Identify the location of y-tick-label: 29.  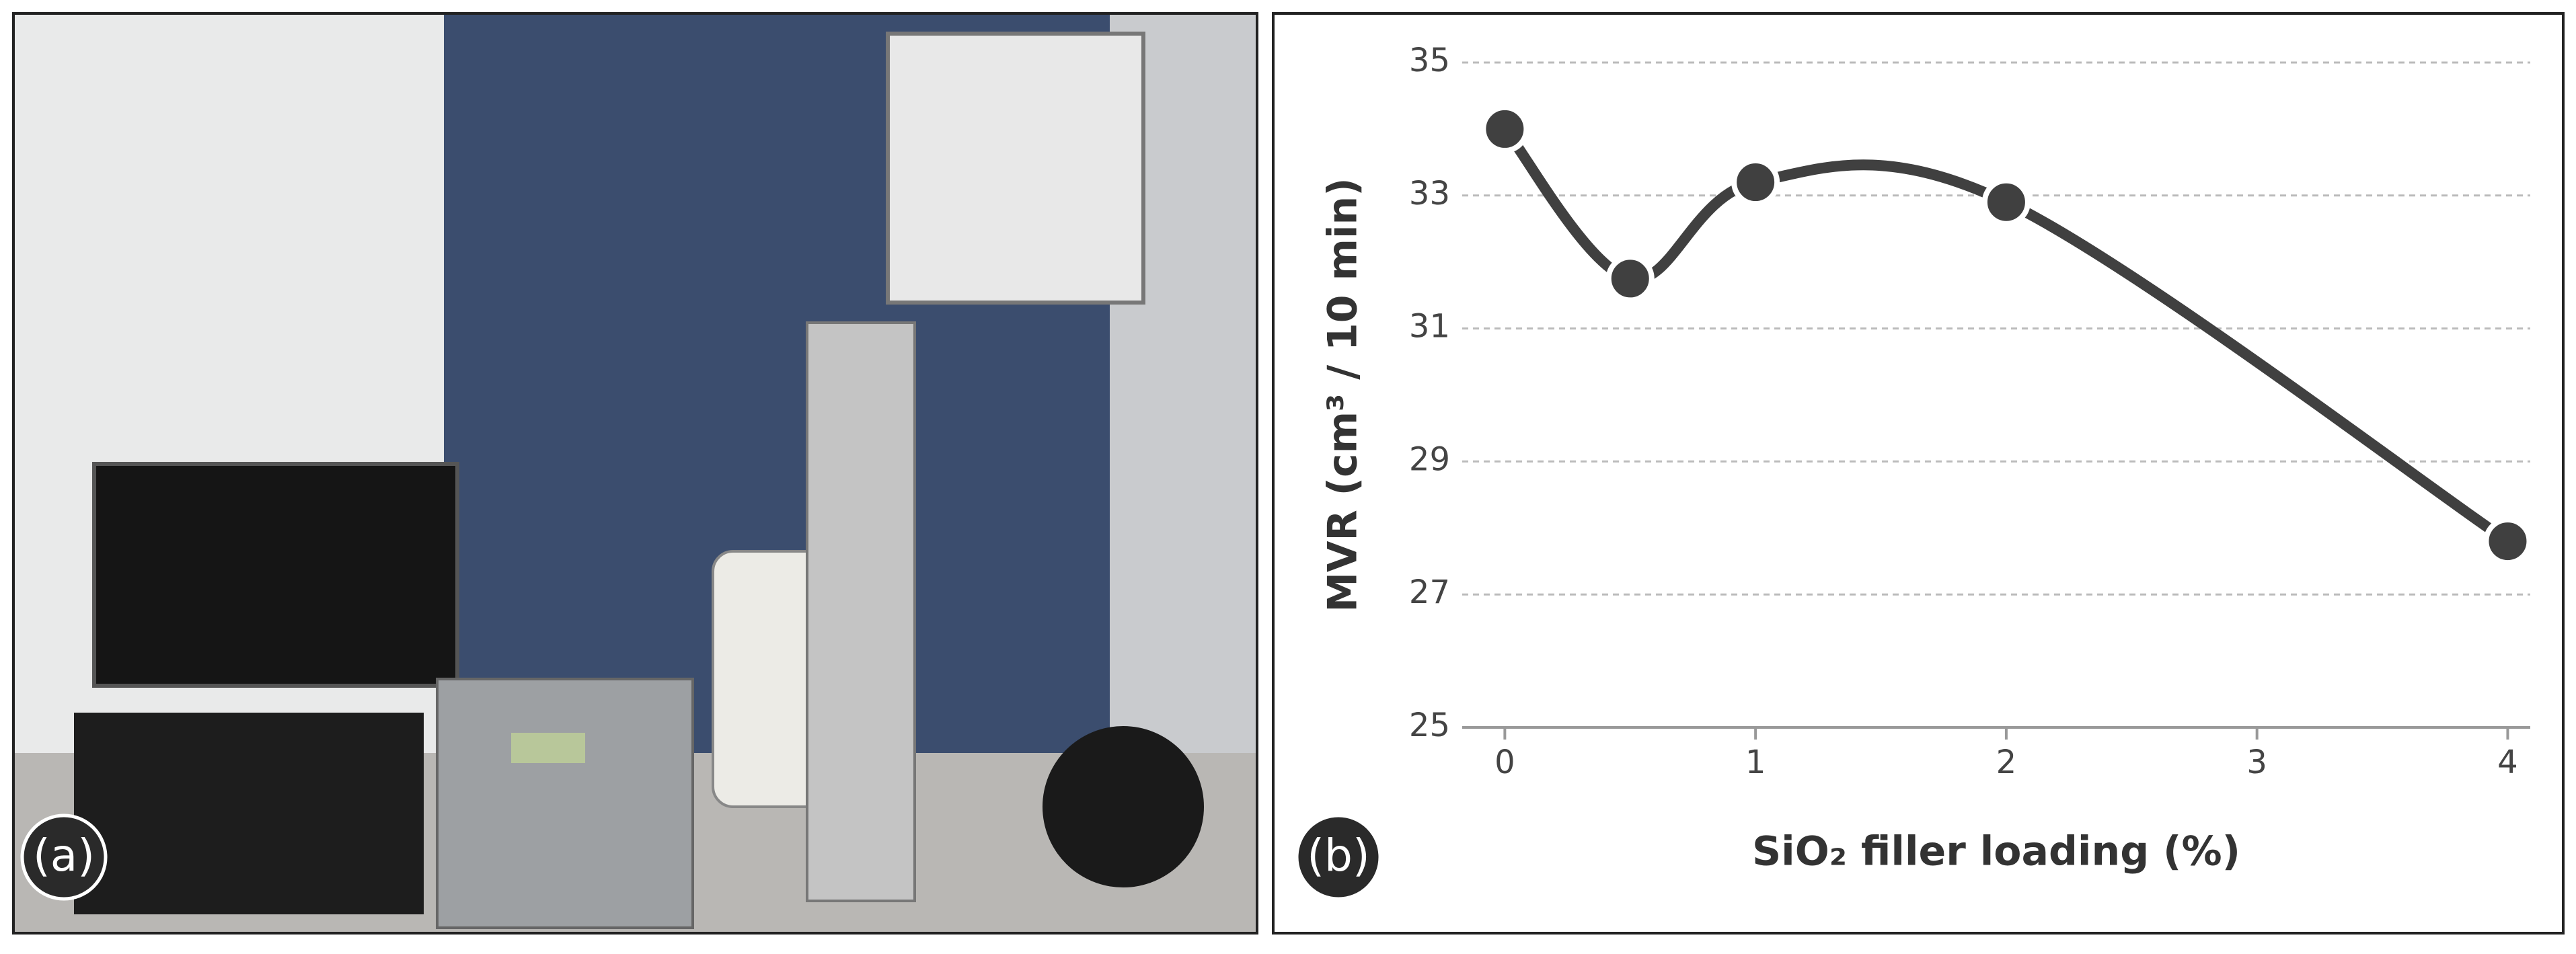
(1429, 459).